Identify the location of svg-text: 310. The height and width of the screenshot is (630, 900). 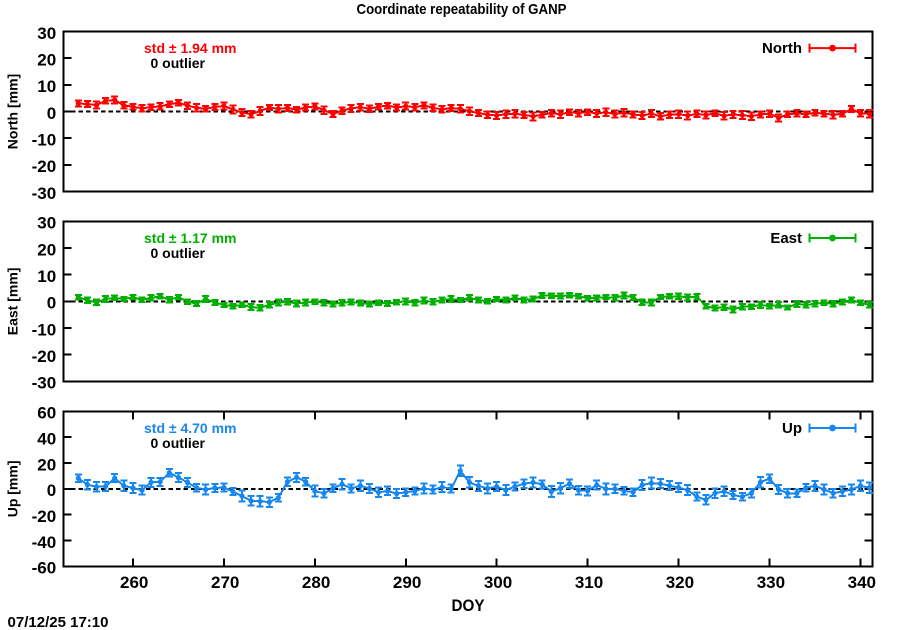
(589, 582).